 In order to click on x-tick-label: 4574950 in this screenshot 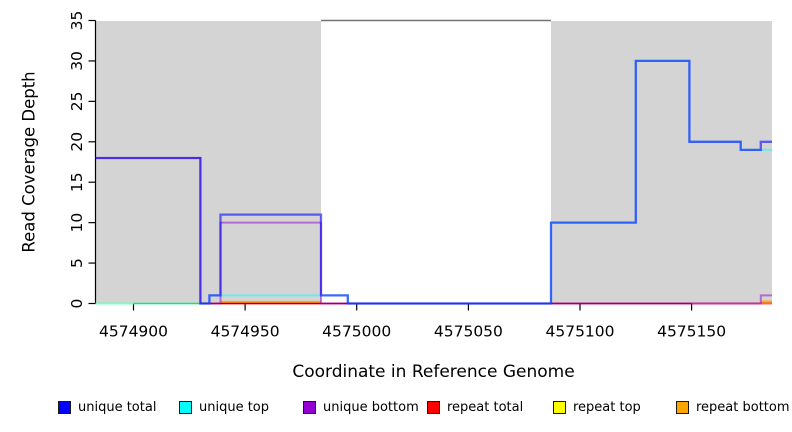, I will do `click(245, 332)`.